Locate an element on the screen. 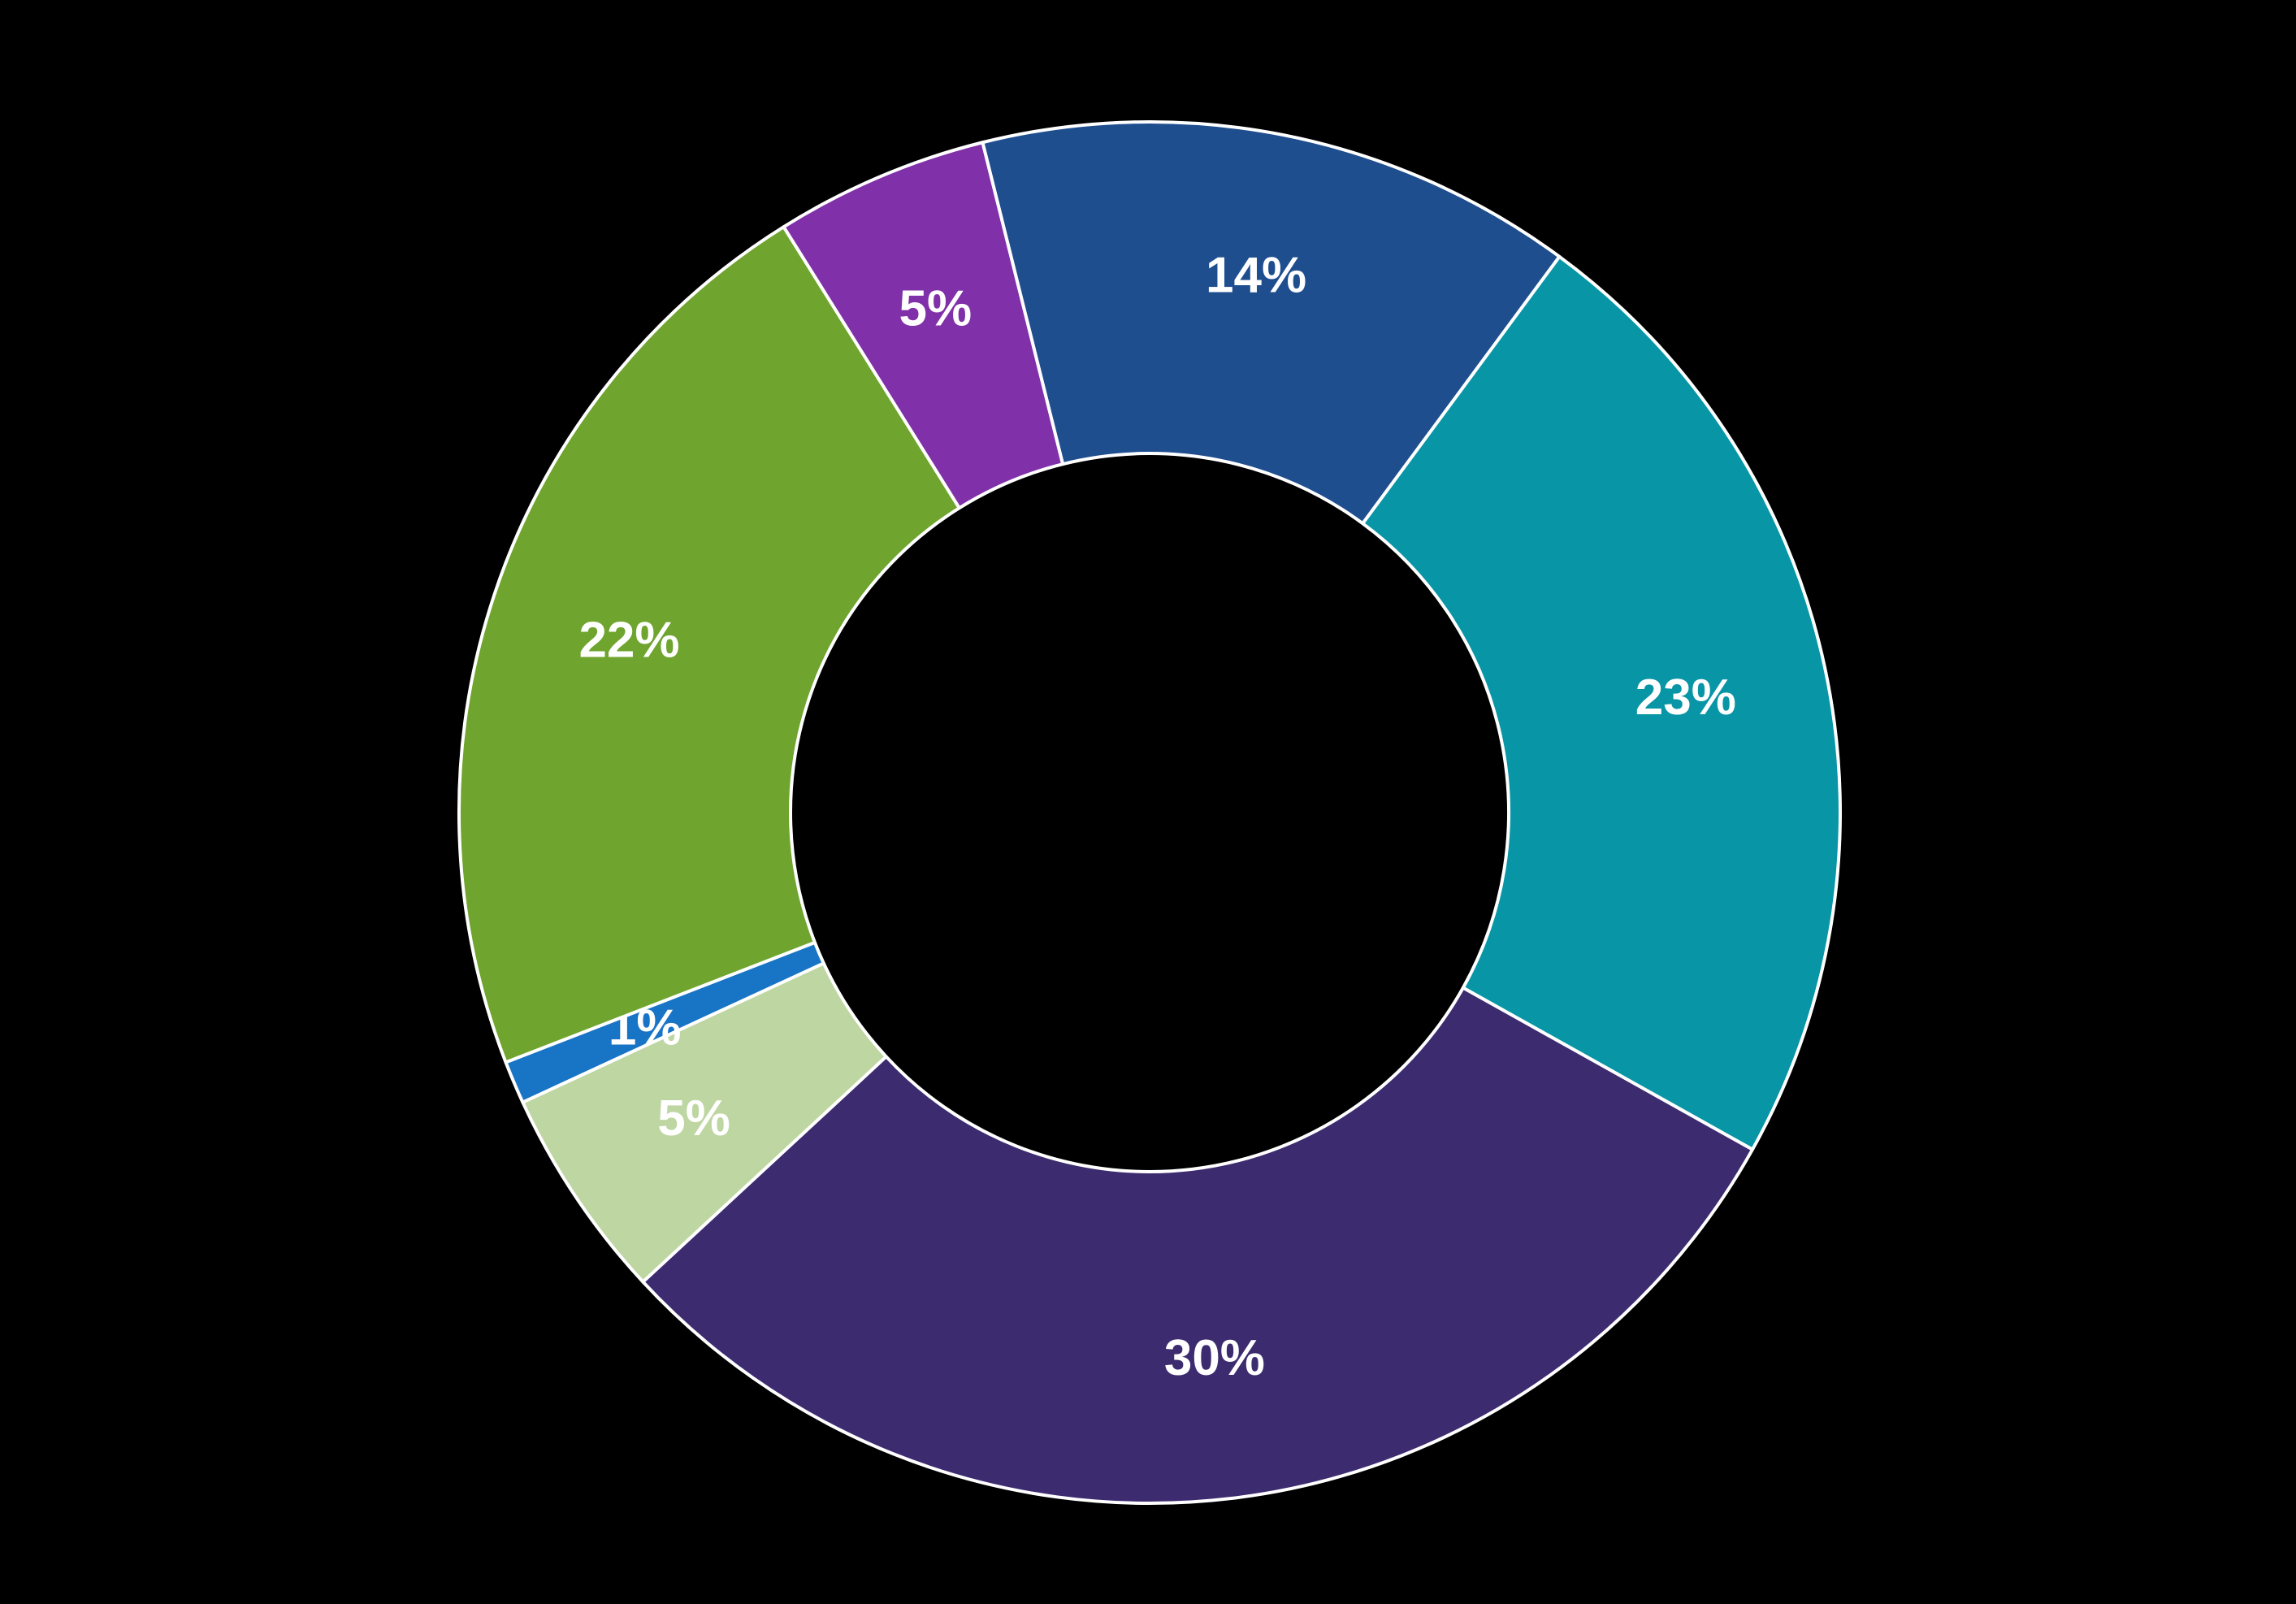 The width and height of the screenshot is (2296, 1604). segment-label-3: 5% is located at coordinates (693, 1118).